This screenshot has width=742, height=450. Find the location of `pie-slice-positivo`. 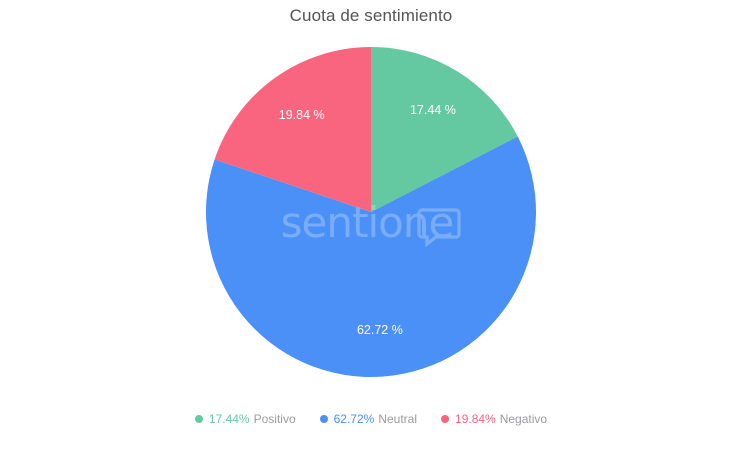

pie-slice-positivo is located at coordinates (444, 129).